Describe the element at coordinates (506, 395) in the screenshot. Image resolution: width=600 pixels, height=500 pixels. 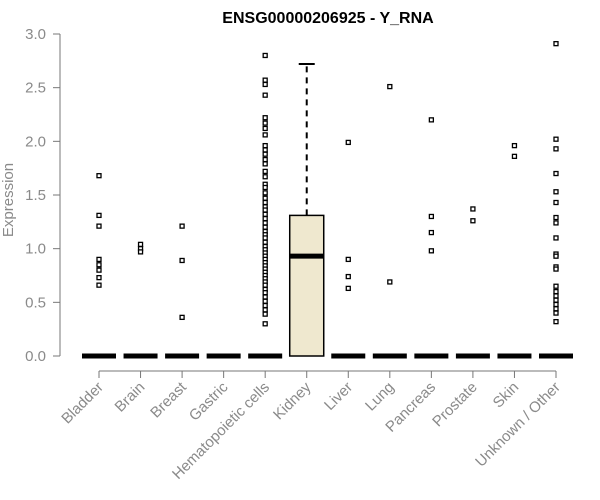
I see `x-tick-label: Skin` at that location.